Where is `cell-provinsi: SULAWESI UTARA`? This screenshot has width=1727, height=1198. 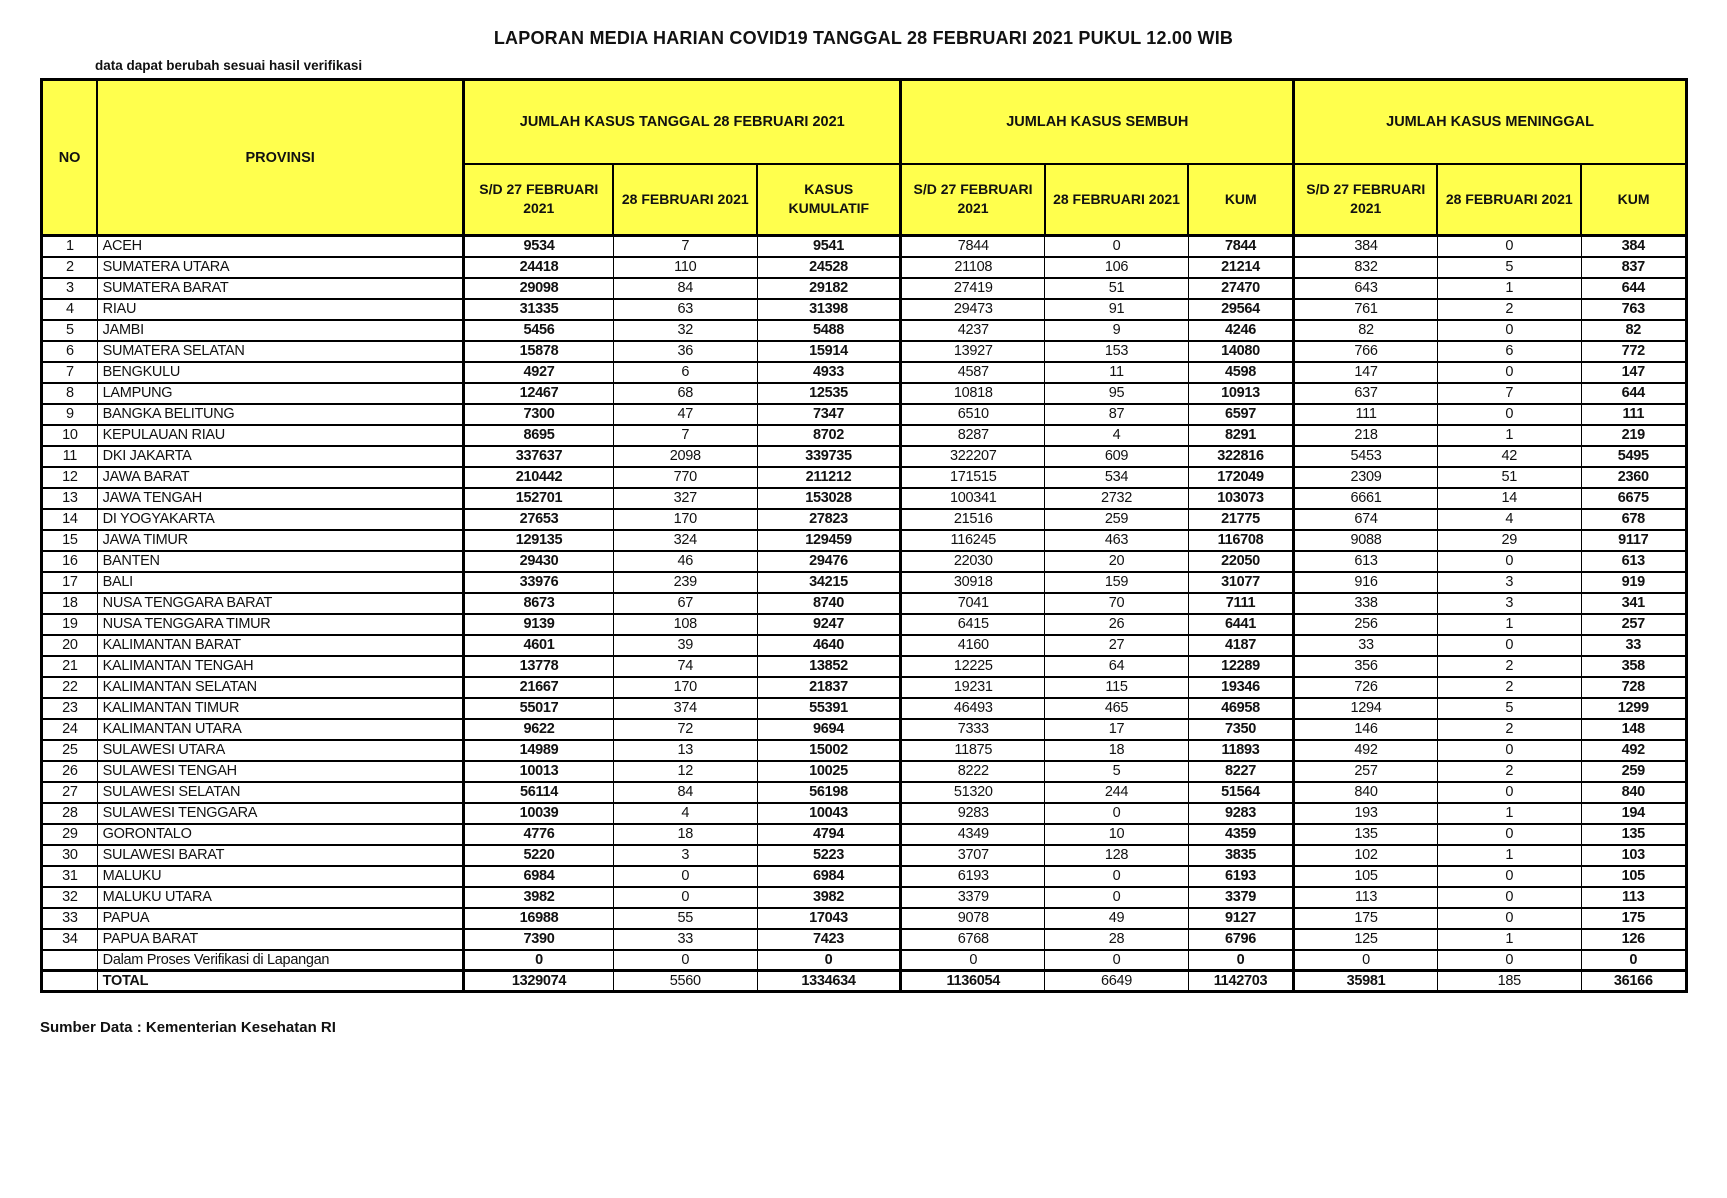
cell-provinsi: SULAWESI UTARA is located at coordinates (280, 750).